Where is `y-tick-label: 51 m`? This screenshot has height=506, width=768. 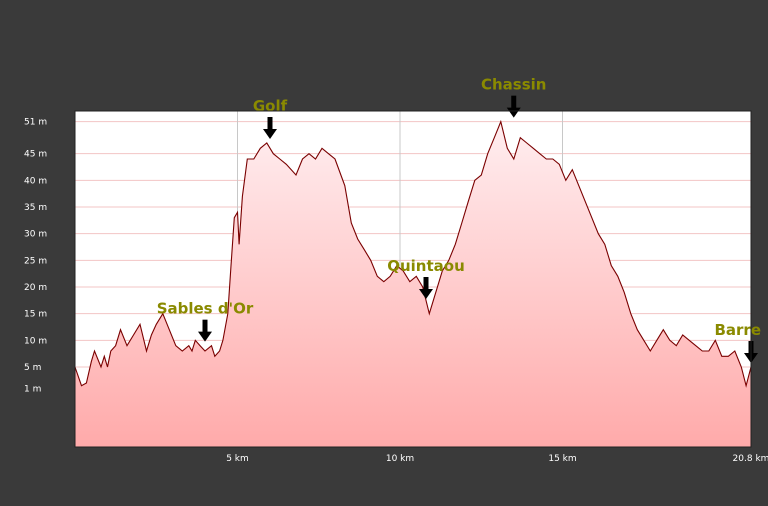 y-tick-label: 51 m is located at coordinates (35, 123).